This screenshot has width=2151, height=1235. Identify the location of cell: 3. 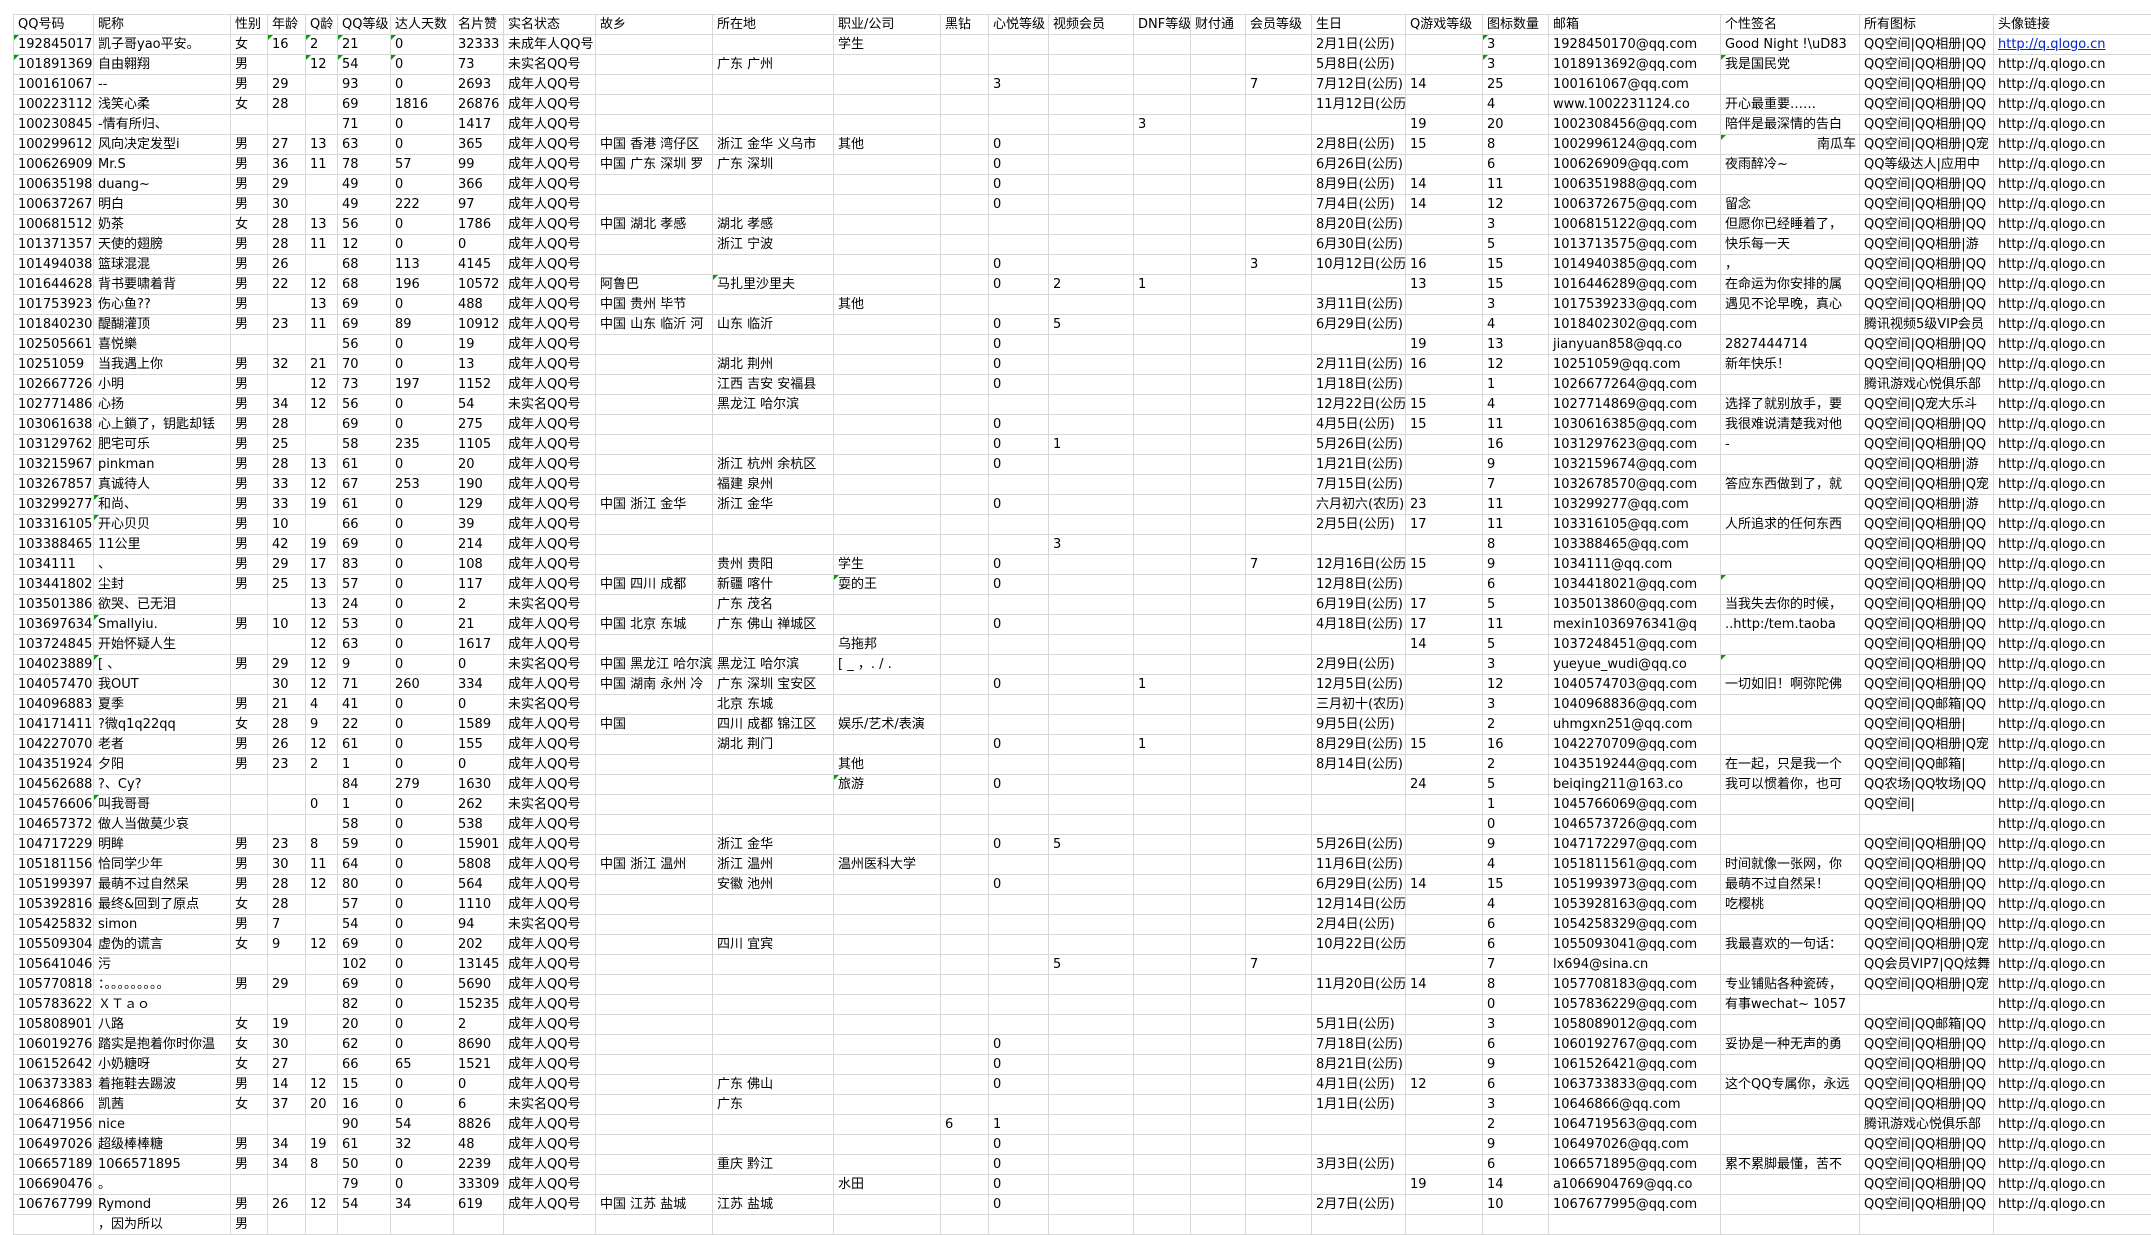
(1516, 1105).